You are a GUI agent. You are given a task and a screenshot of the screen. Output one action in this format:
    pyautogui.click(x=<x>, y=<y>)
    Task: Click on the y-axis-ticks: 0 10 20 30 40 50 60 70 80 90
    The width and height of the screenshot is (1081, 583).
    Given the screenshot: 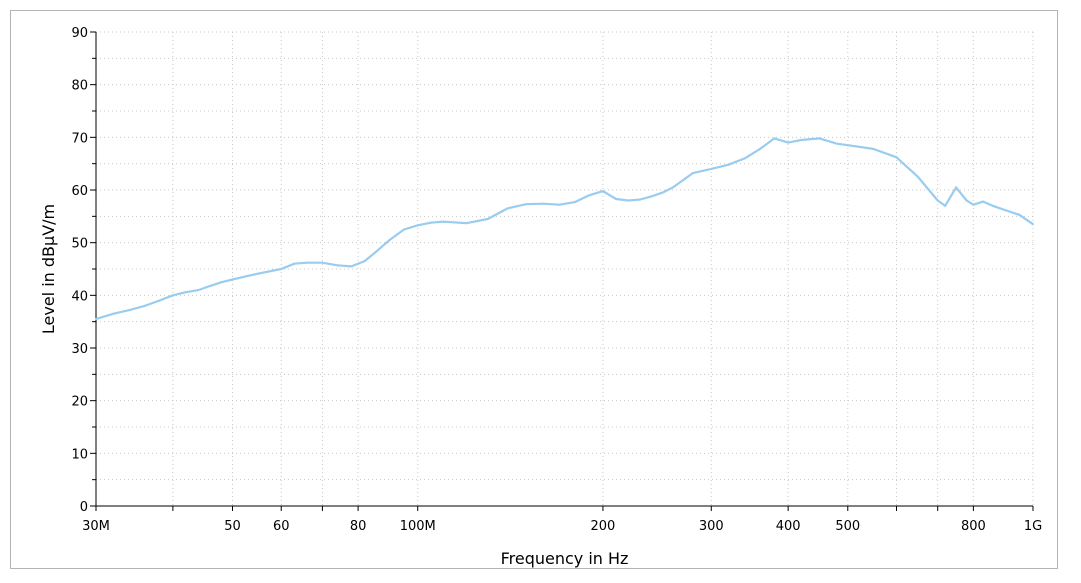 What is the action you would take?
    pyautogui.click(x=83, y=270)
    